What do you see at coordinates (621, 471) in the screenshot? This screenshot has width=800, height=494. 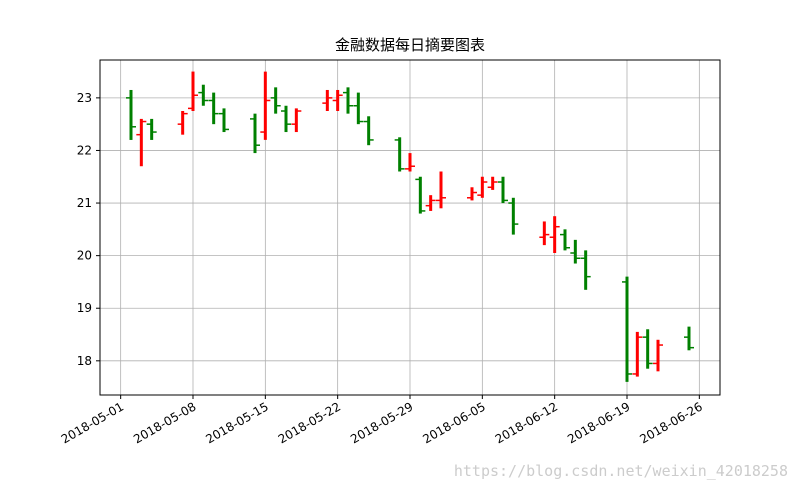 I see `watermark: https://blog.csdn.net/weixin_42018258` at bounding box center [621, 471].